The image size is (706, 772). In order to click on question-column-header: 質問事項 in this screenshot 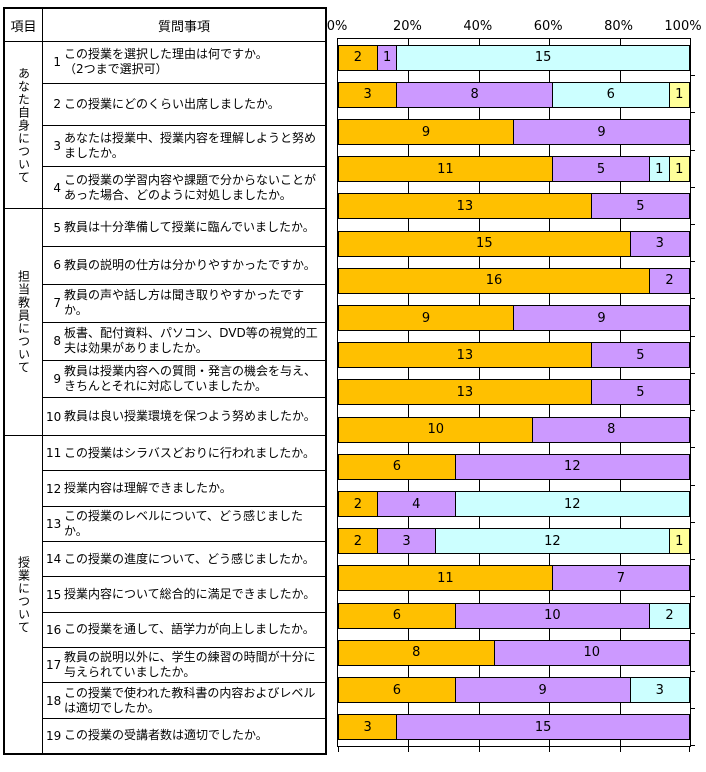, I will do `click(183, 27)`.